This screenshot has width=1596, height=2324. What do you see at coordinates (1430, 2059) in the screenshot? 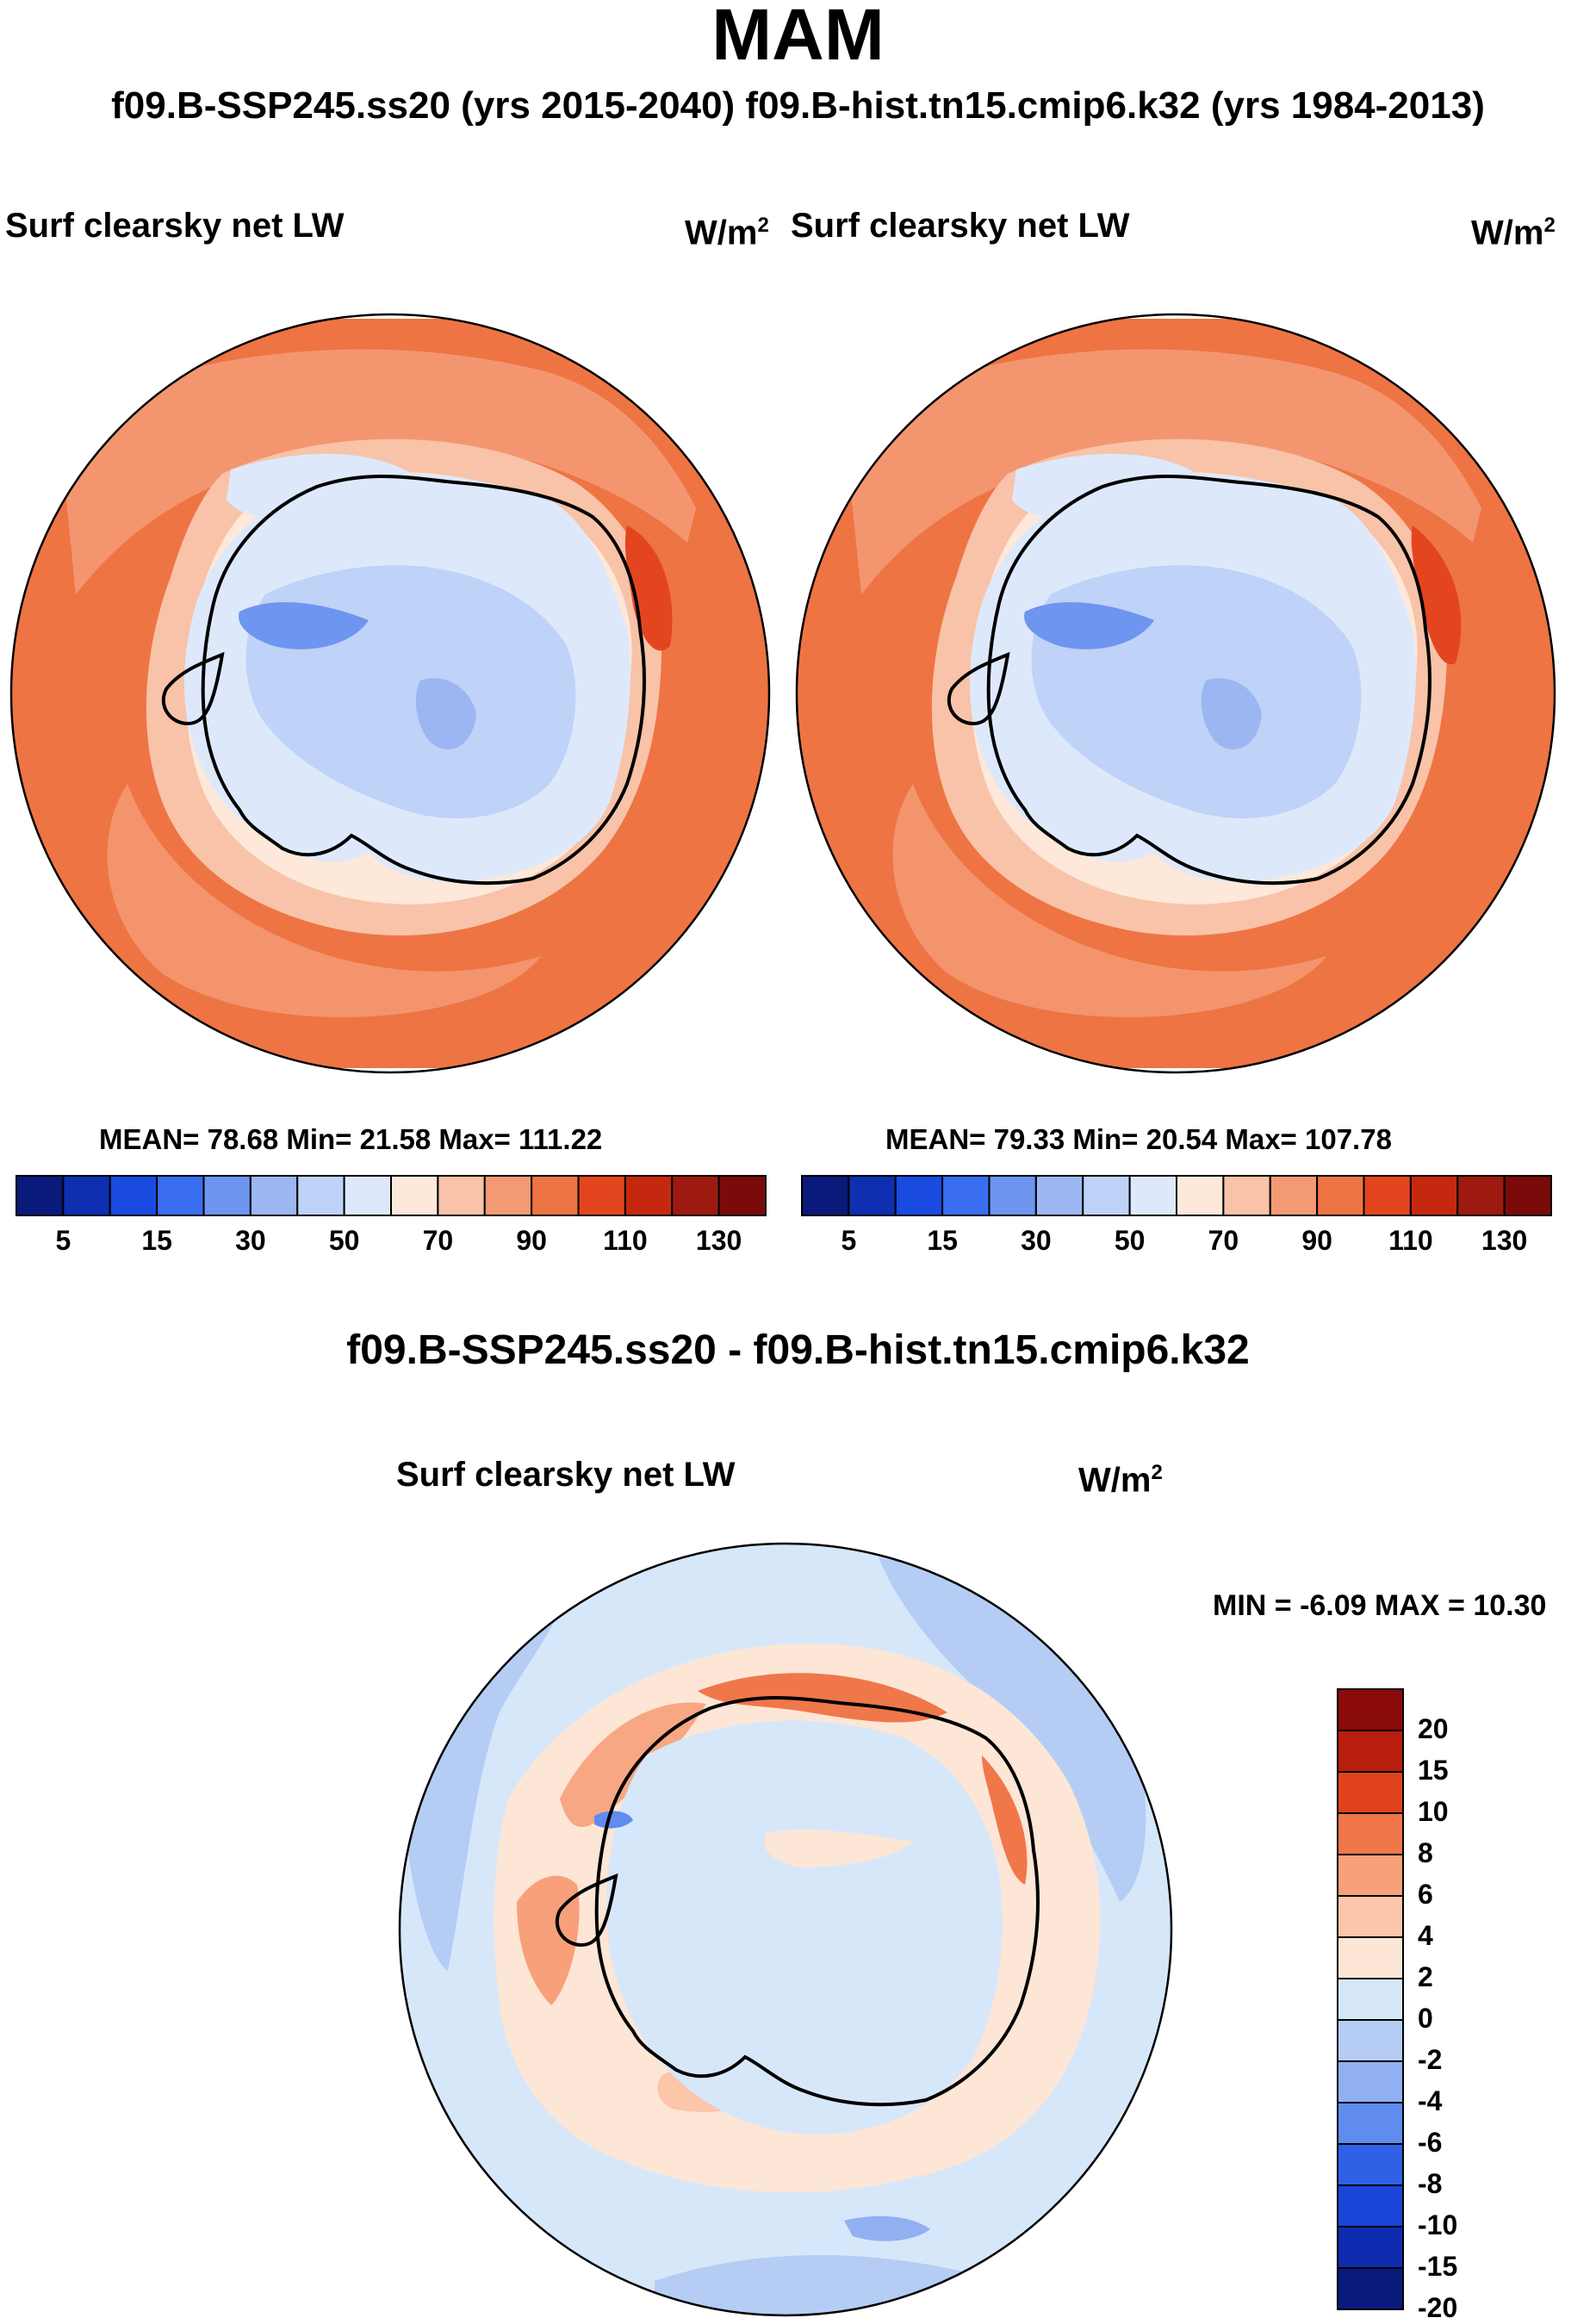
I see `colorbar-tick-label: -2` at bounding box center [1430, 2059].